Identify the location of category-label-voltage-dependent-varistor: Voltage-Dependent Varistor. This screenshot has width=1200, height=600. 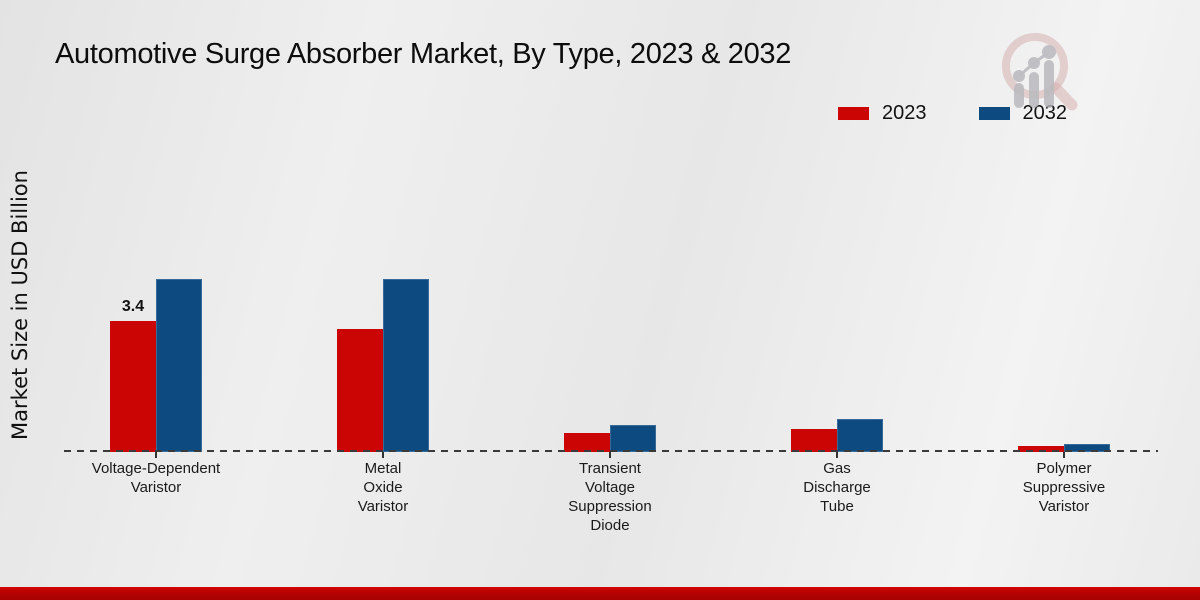
(156, 478).